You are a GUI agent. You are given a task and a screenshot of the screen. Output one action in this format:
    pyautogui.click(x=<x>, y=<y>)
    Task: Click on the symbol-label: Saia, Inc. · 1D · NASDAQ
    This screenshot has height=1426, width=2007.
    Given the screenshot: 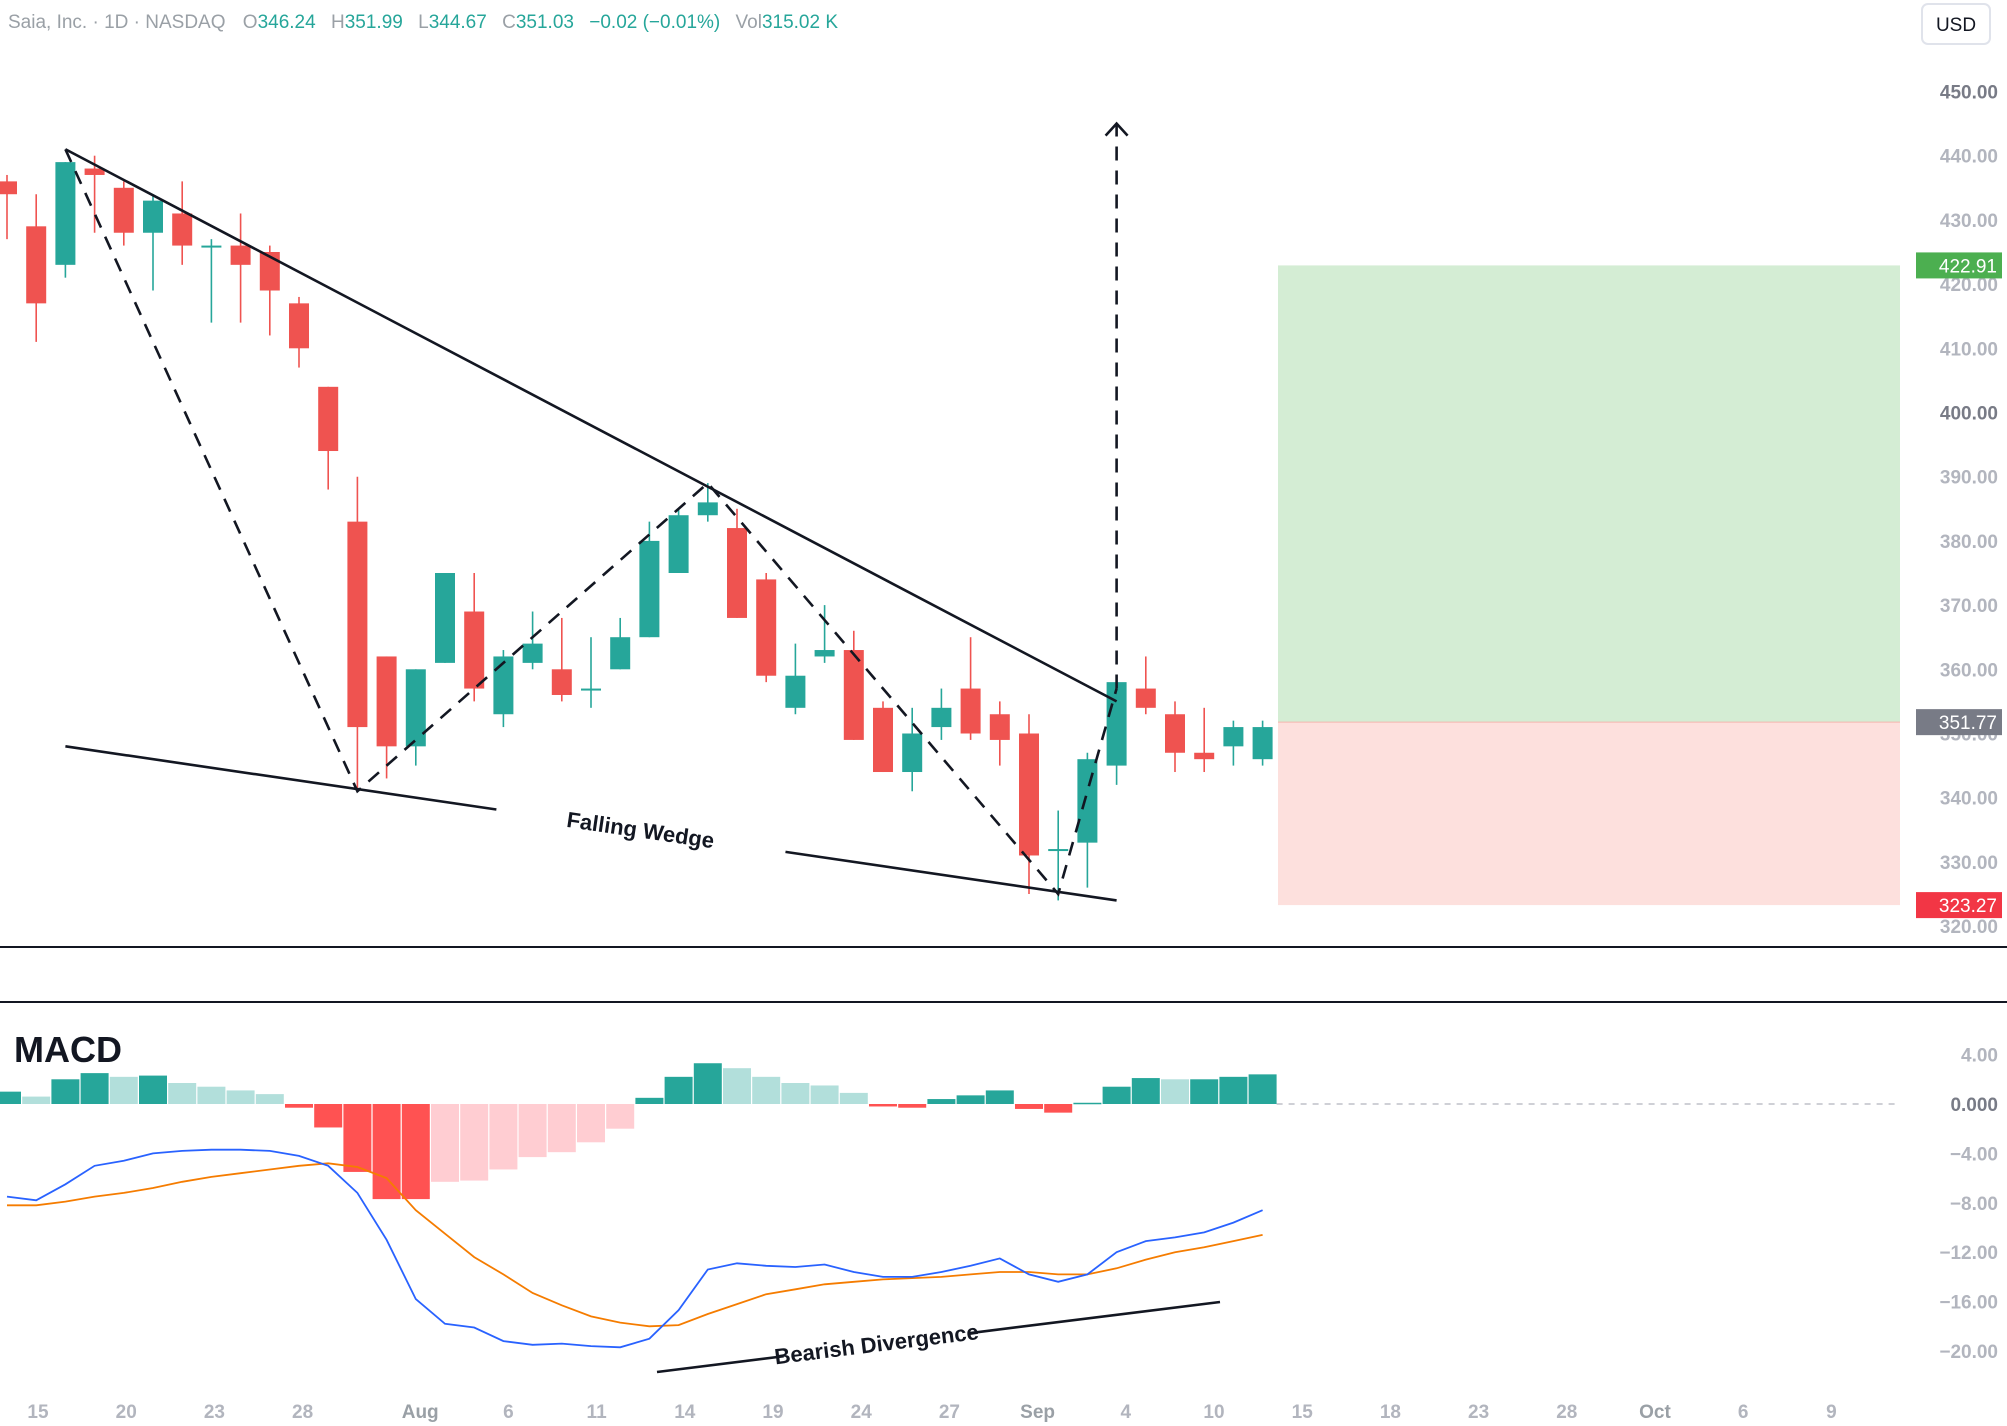 What is the action you would take?
    pyautogui.click(x=117, y=22)
    